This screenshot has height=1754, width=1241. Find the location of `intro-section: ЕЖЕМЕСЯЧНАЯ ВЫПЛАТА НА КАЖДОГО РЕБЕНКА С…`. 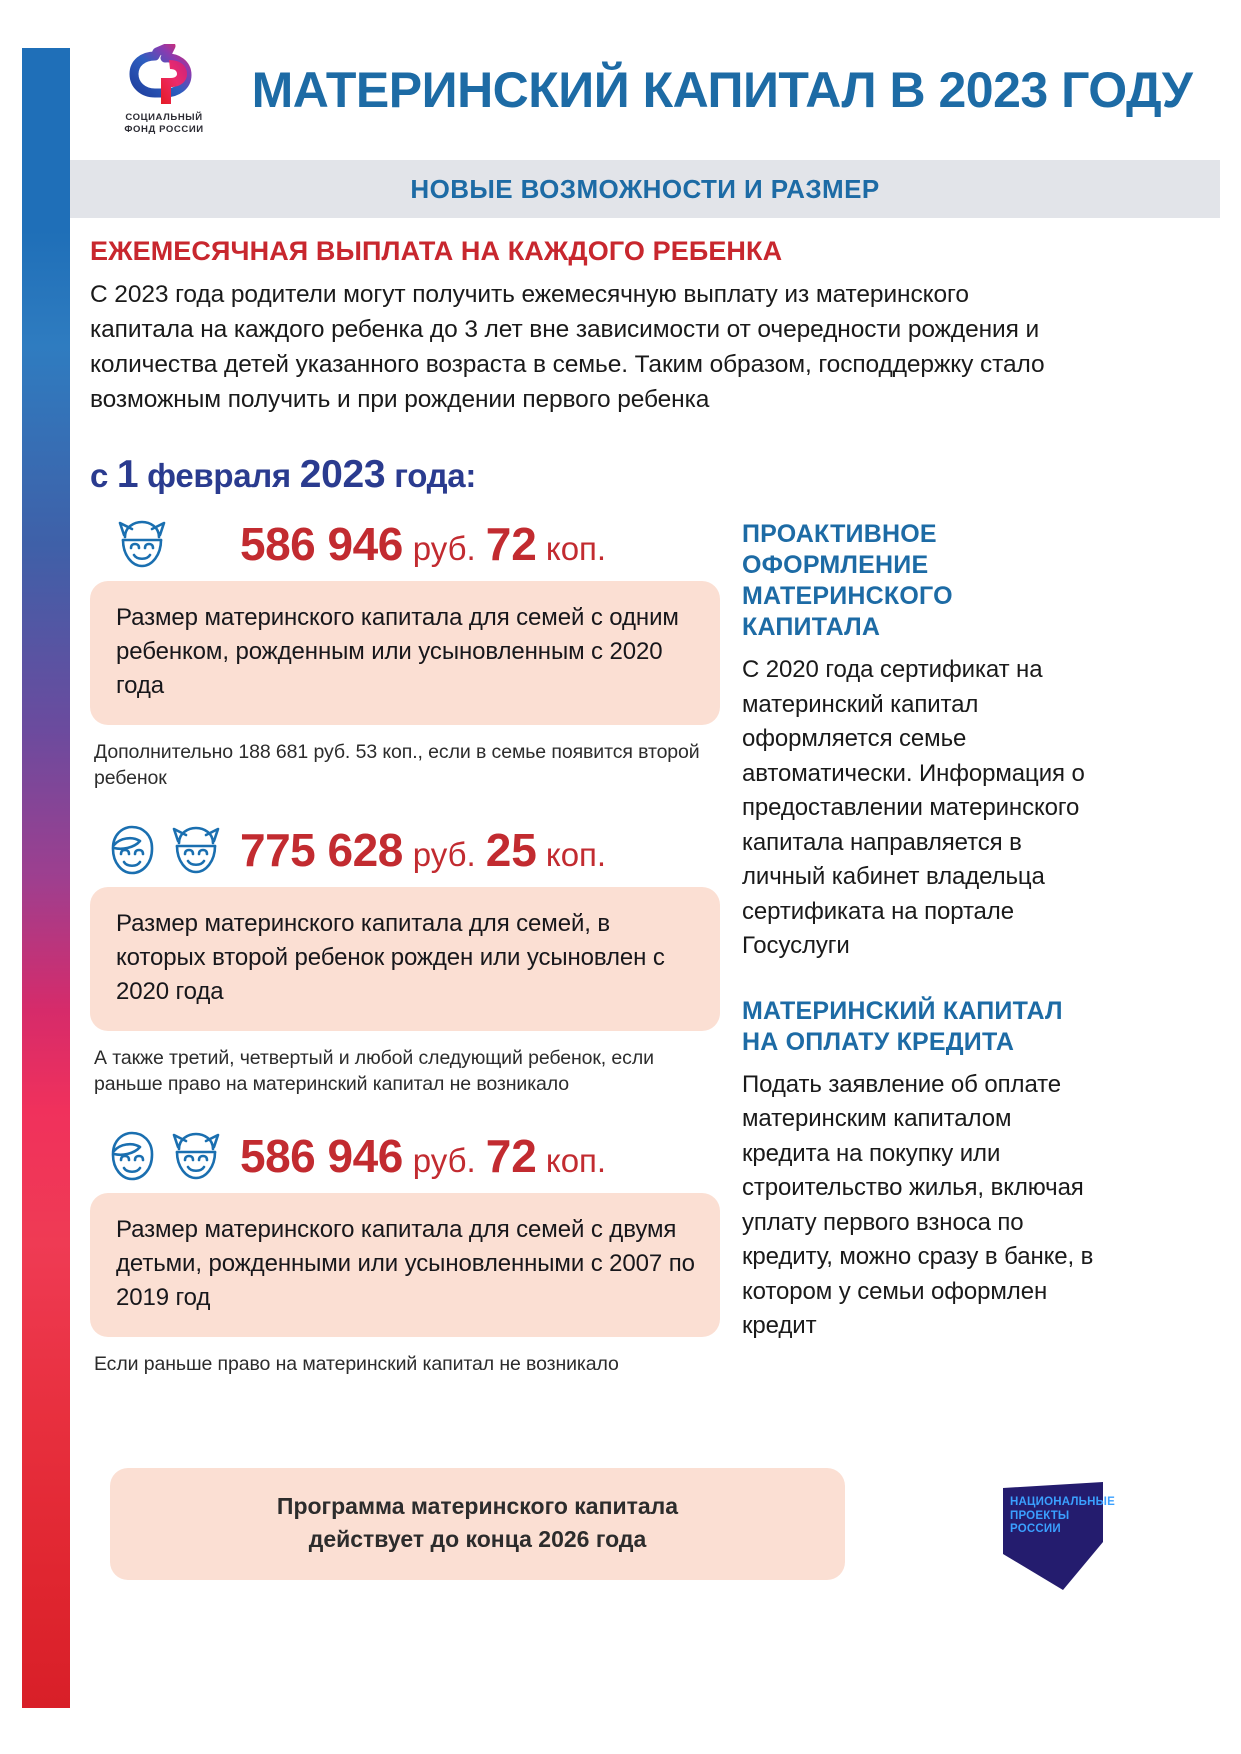

intro-section: ЕЖЕМЕСЯЧНАЯ ВЫПЛАТА НА КАЖДОГО РЕБЕНКА С… is located at coordinates (570, 326).